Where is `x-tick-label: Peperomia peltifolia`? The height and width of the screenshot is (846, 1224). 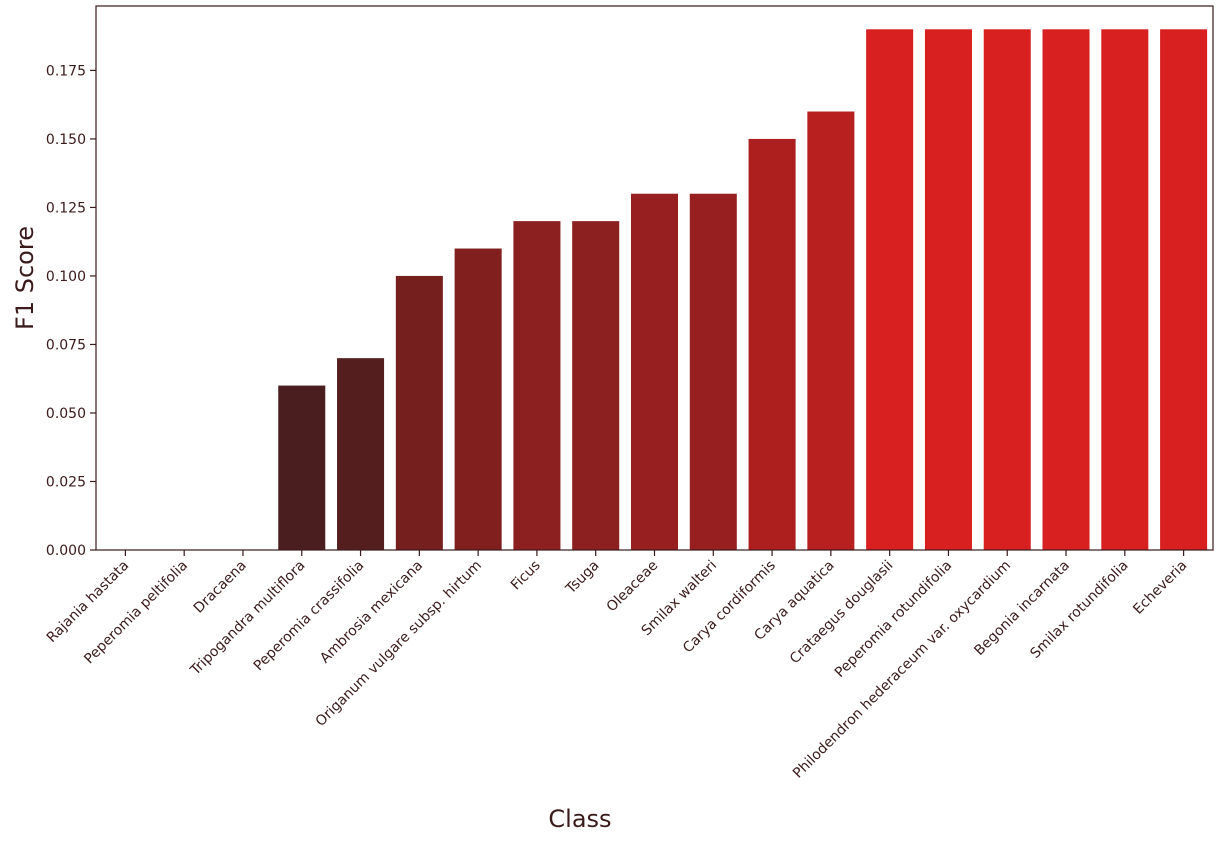 x-tick-label: Peperomia peltifolia is located at coordinates (136, 613).